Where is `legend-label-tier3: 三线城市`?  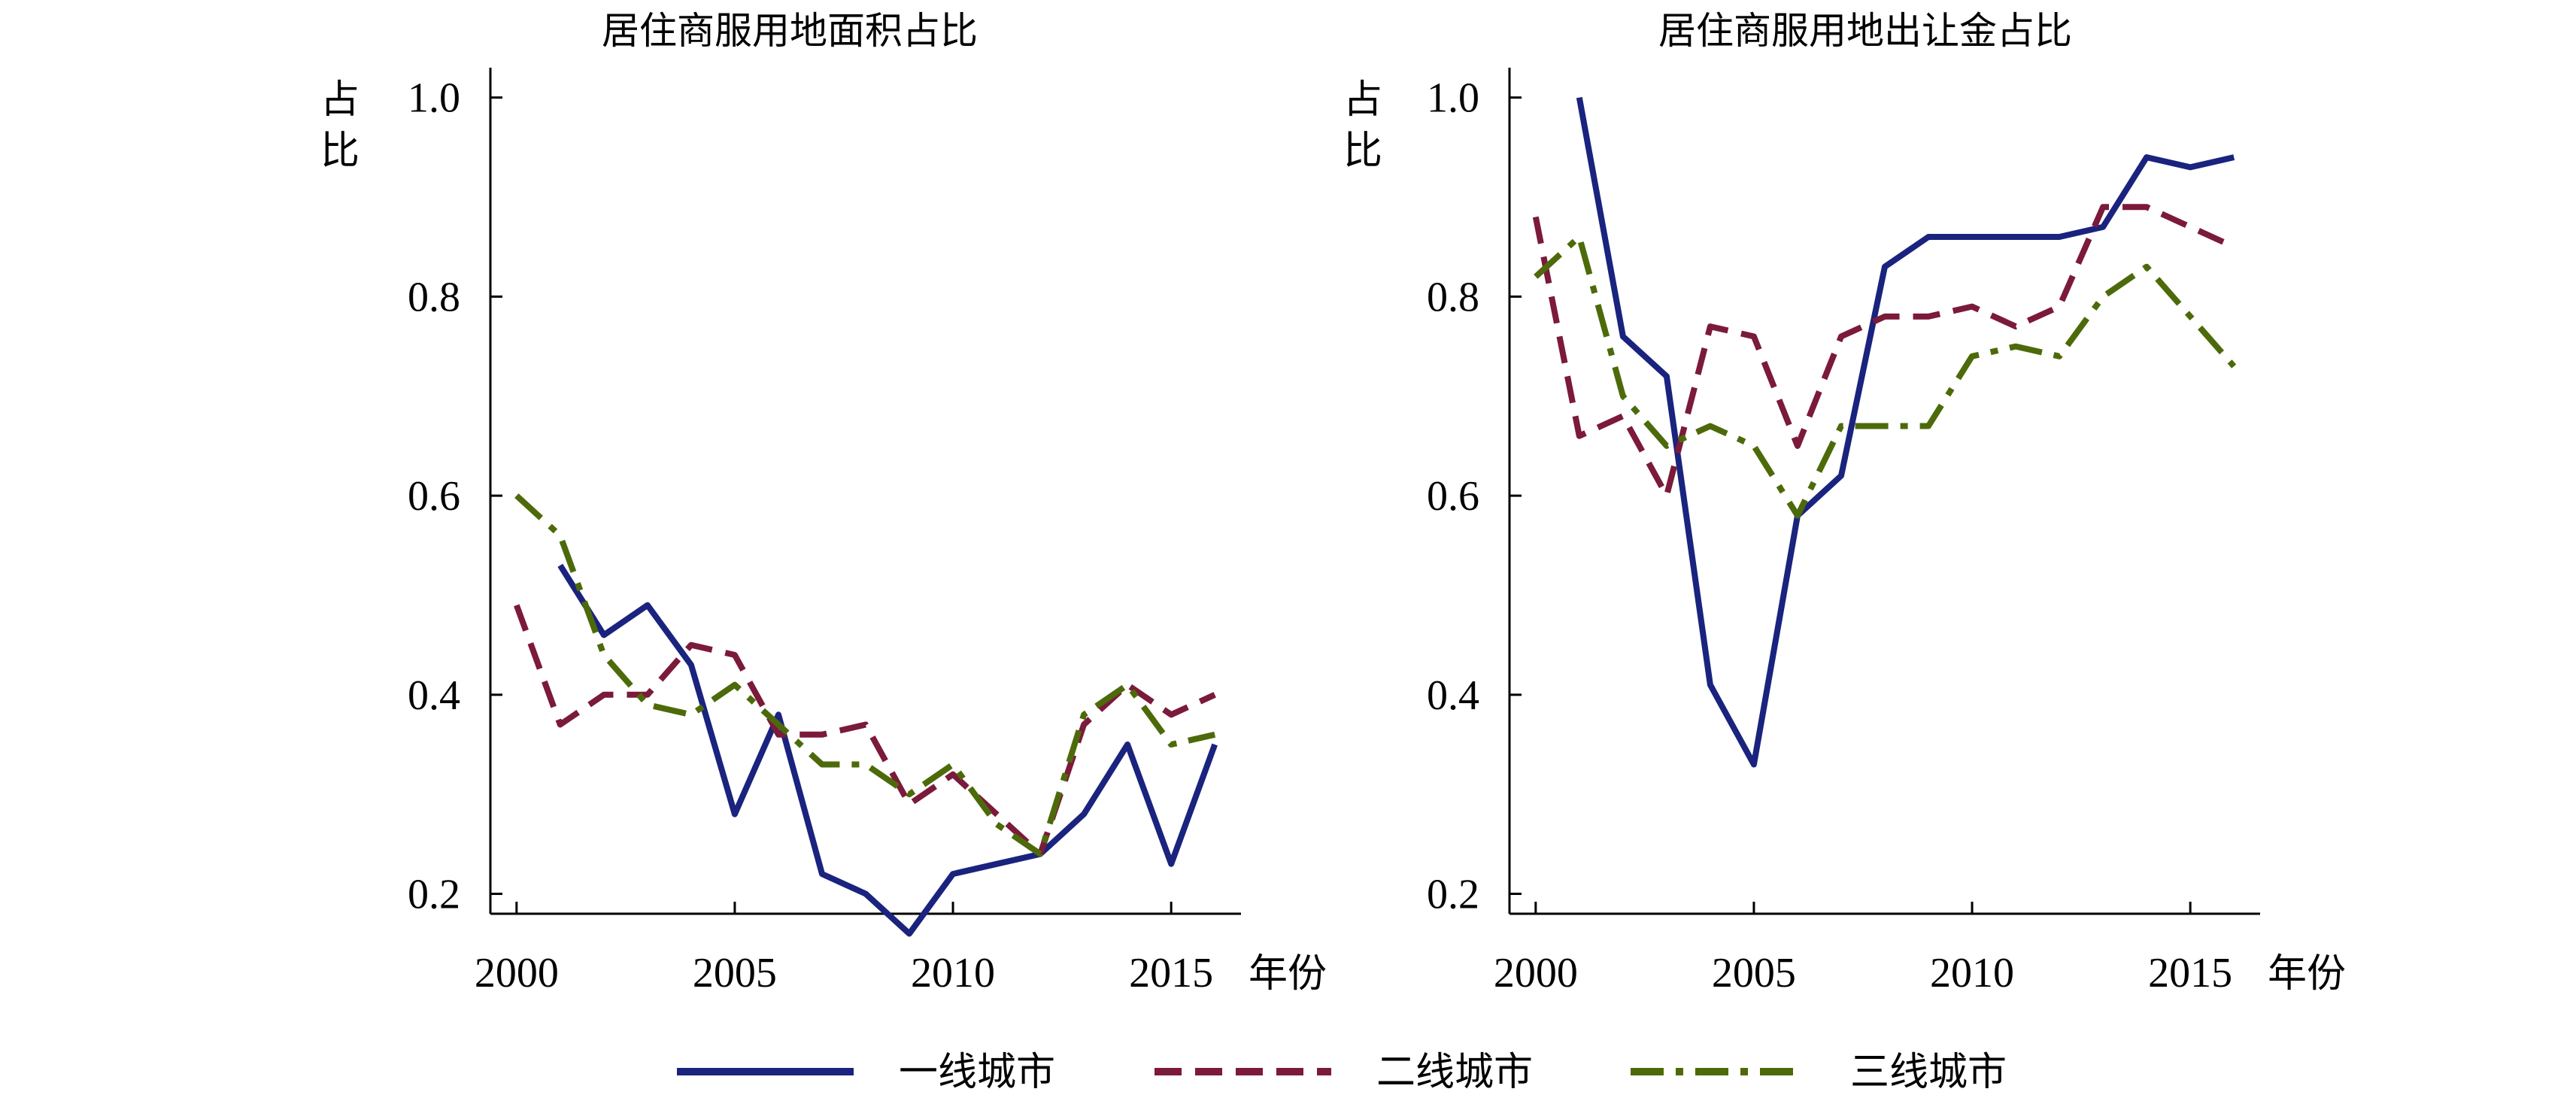
legend-label-tier3: 三线城市 is located at coordinates (1928, 1072).